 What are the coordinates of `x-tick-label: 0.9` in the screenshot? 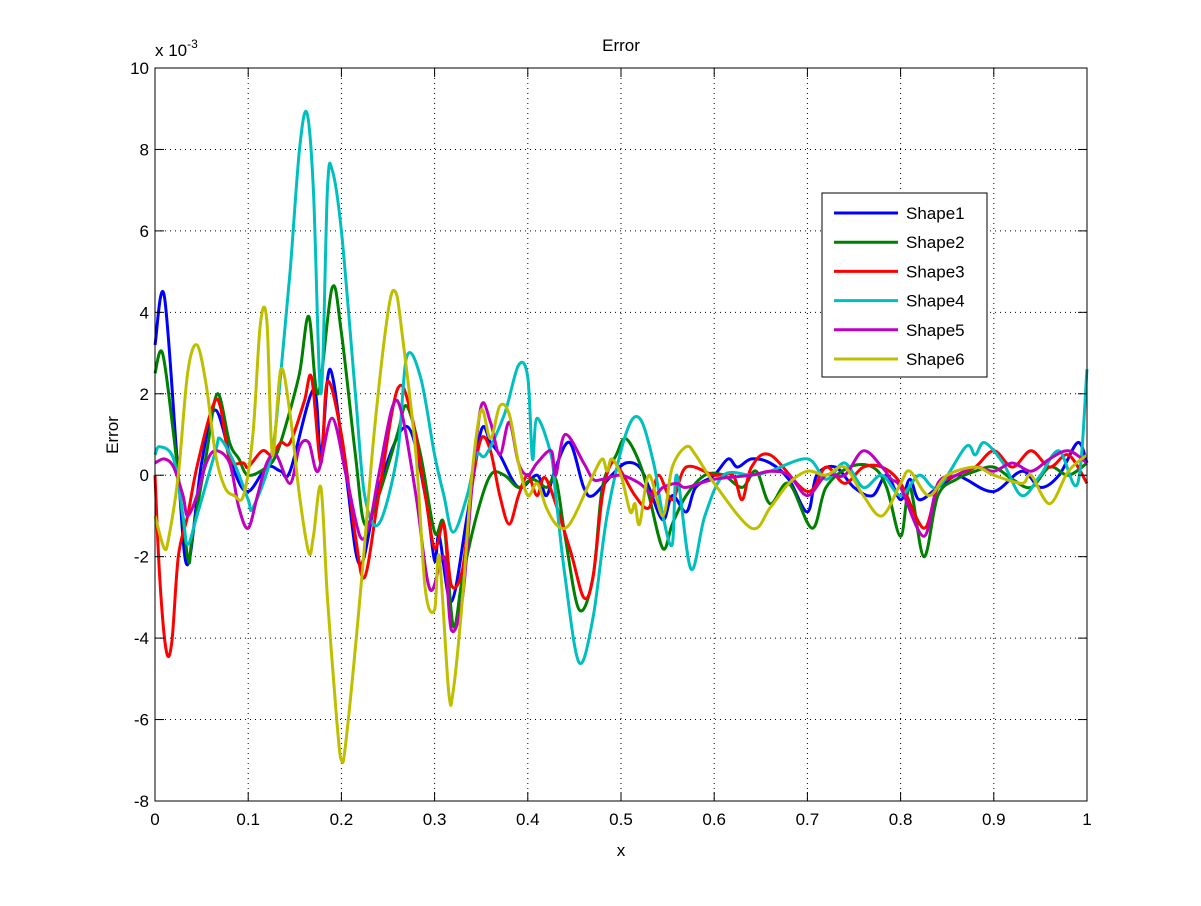 It's located at (994, 819).